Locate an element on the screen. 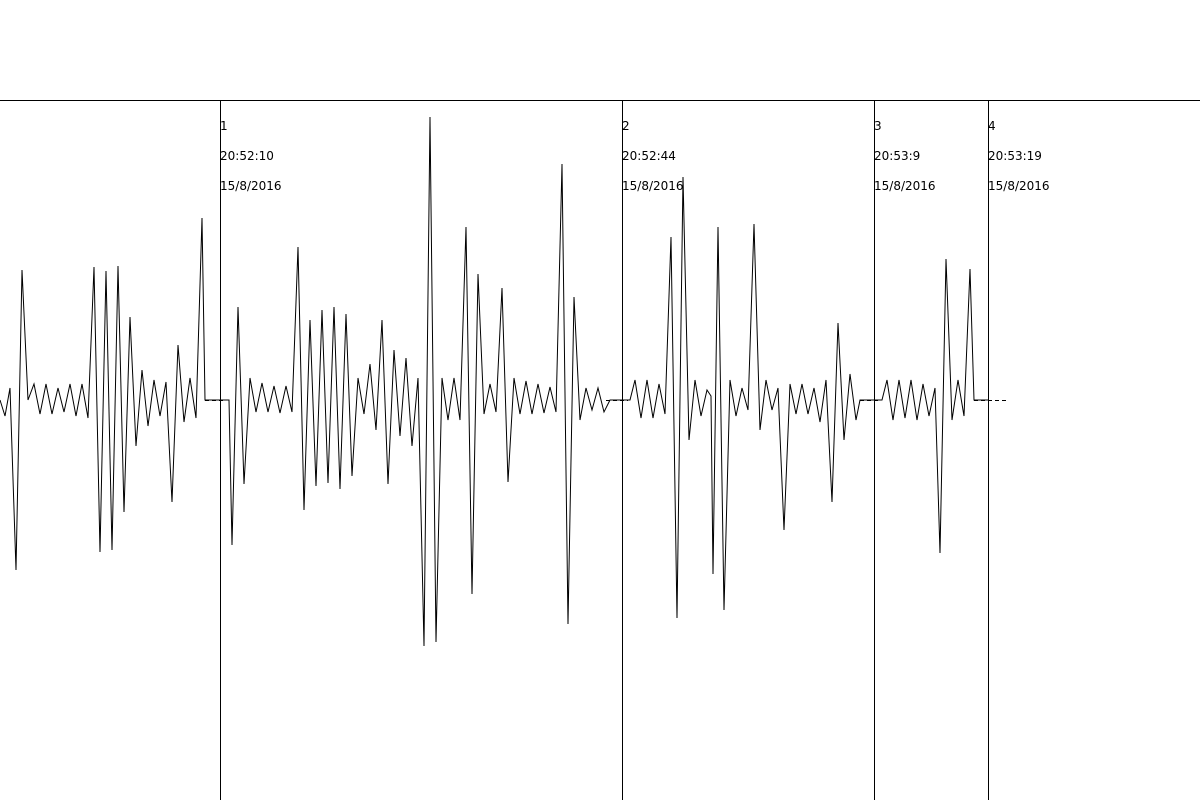  marker-label-3: 3 20:53:9 15/8/2016 is located at coordinates (905, 156).